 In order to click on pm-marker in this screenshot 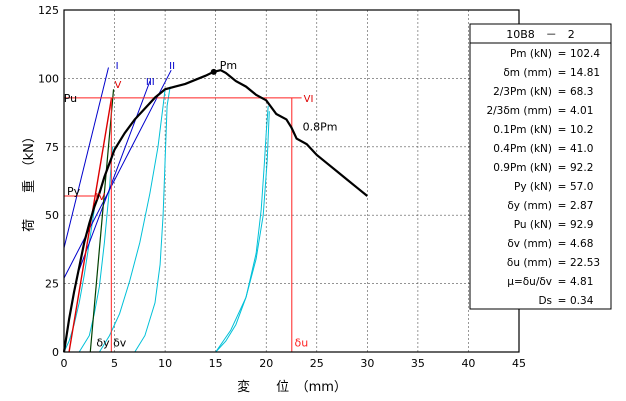, I will do `click(213, 71)`.